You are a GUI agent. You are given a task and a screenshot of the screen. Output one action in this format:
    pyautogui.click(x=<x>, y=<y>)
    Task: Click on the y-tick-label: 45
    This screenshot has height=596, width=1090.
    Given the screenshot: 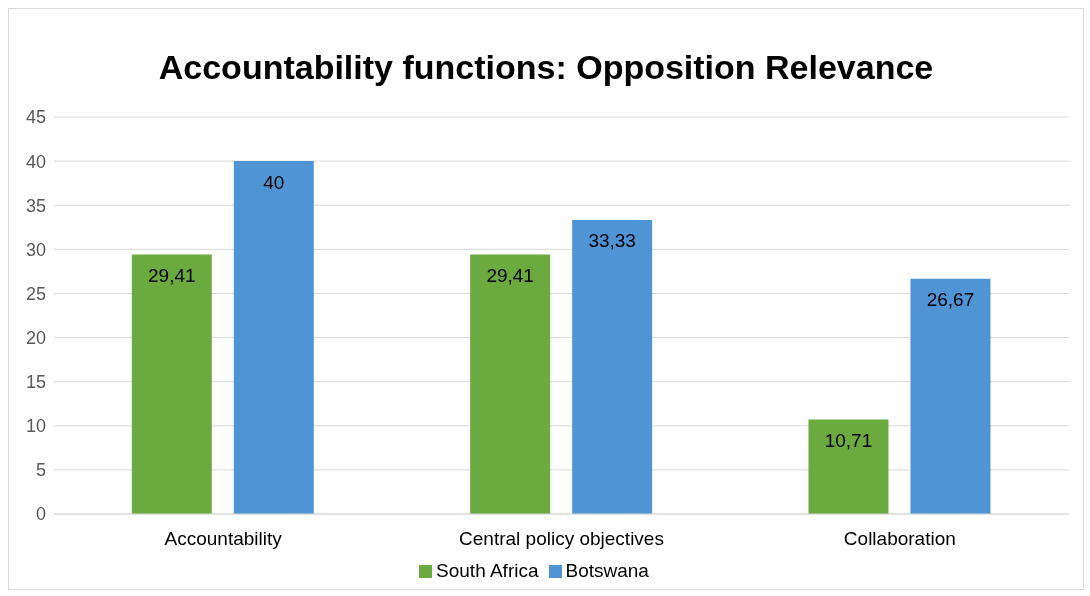 What is the action you would take?
    pyautogui.click(x=35, y=117)
    